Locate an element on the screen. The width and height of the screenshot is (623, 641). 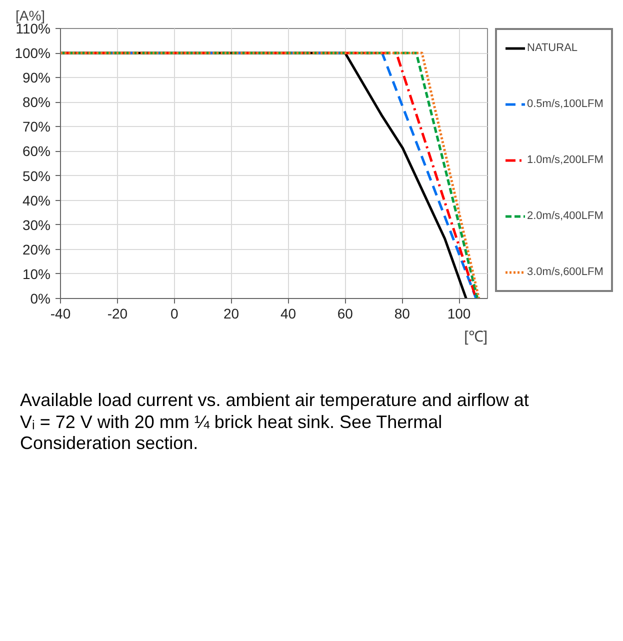
y-tick-label: 80% is located at coordinates (36, 102).